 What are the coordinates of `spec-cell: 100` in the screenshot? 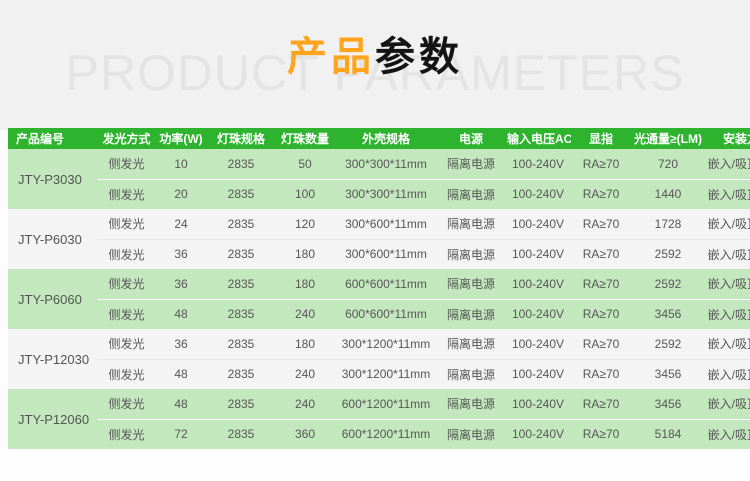 It's located at (305, 194).